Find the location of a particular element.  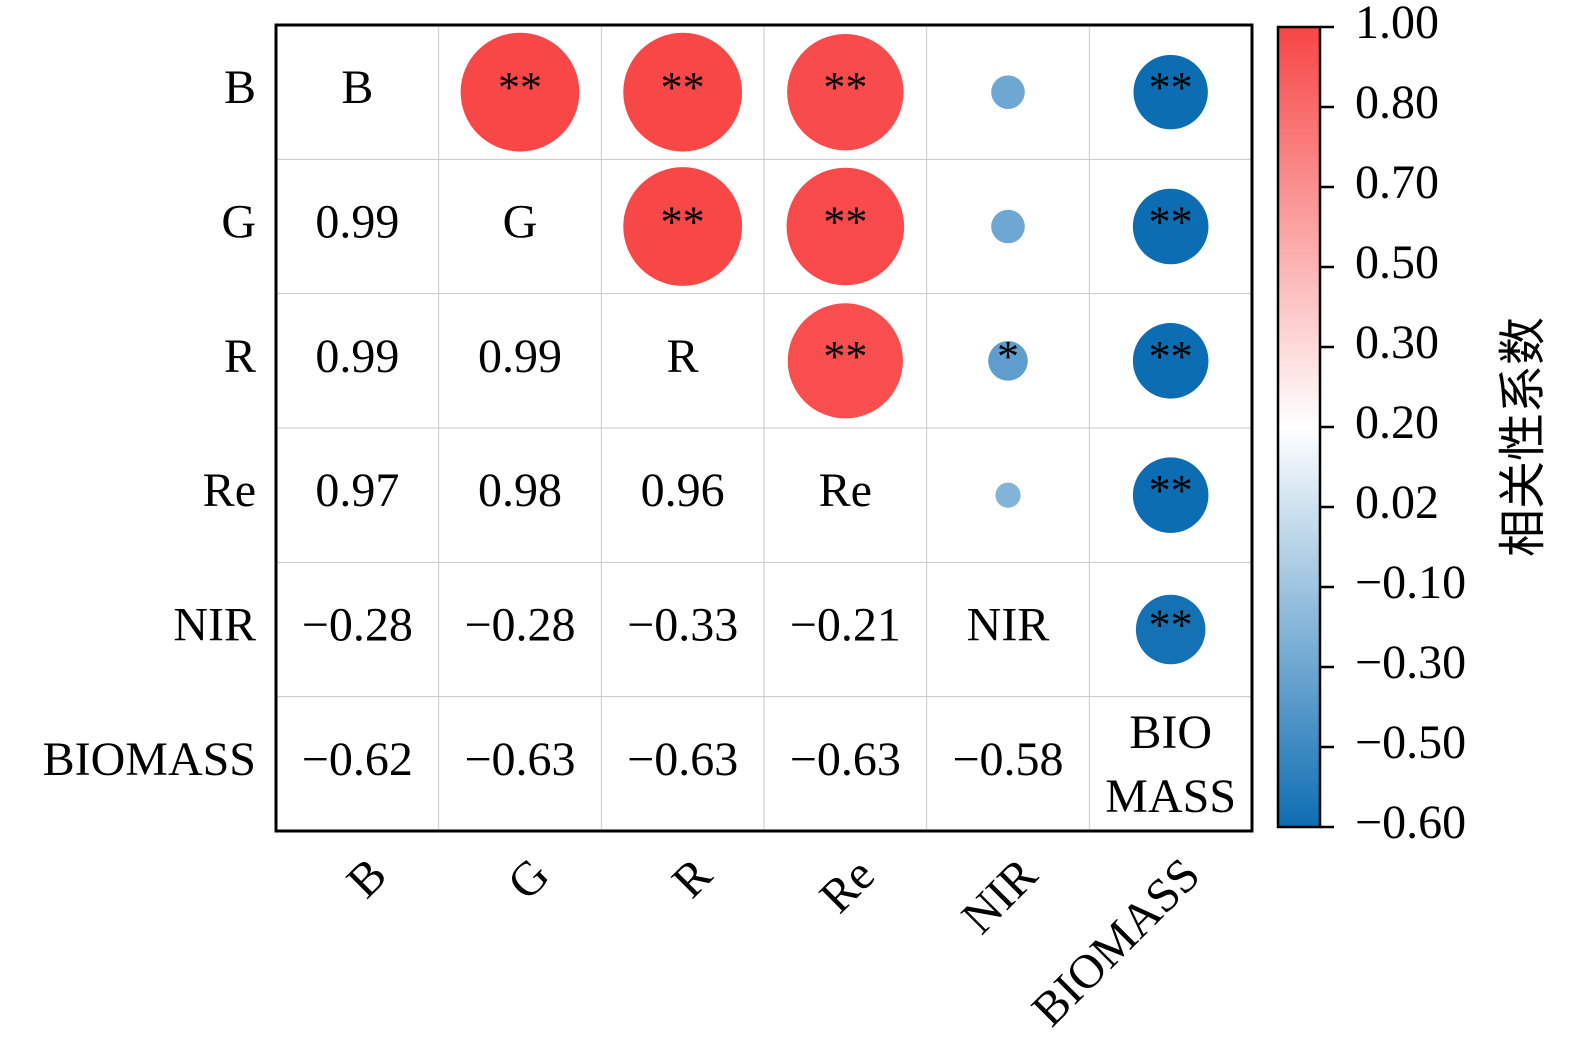

diagonal-label: NIR is located at coordinates (1008, 625).